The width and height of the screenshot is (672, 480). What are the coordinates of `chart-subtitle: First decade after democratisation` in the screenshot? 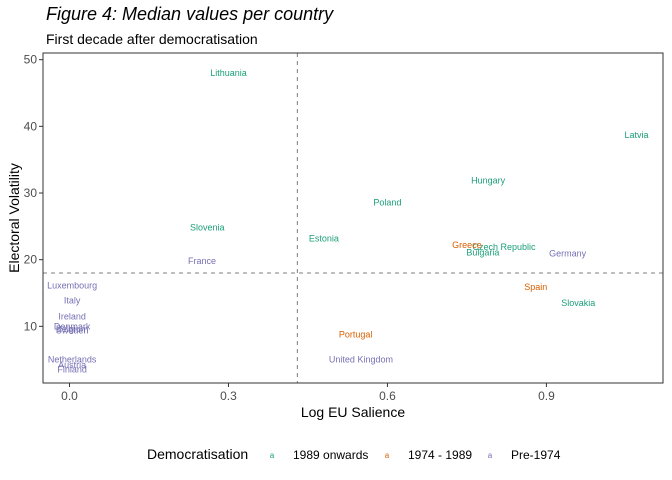 It's located at (152, 39).